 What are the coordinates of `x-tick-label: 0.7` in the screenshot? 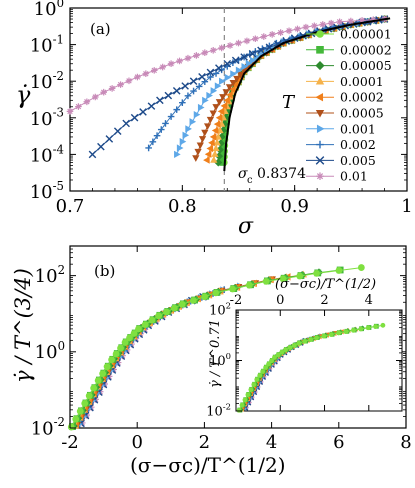 It's located at (70, 206).